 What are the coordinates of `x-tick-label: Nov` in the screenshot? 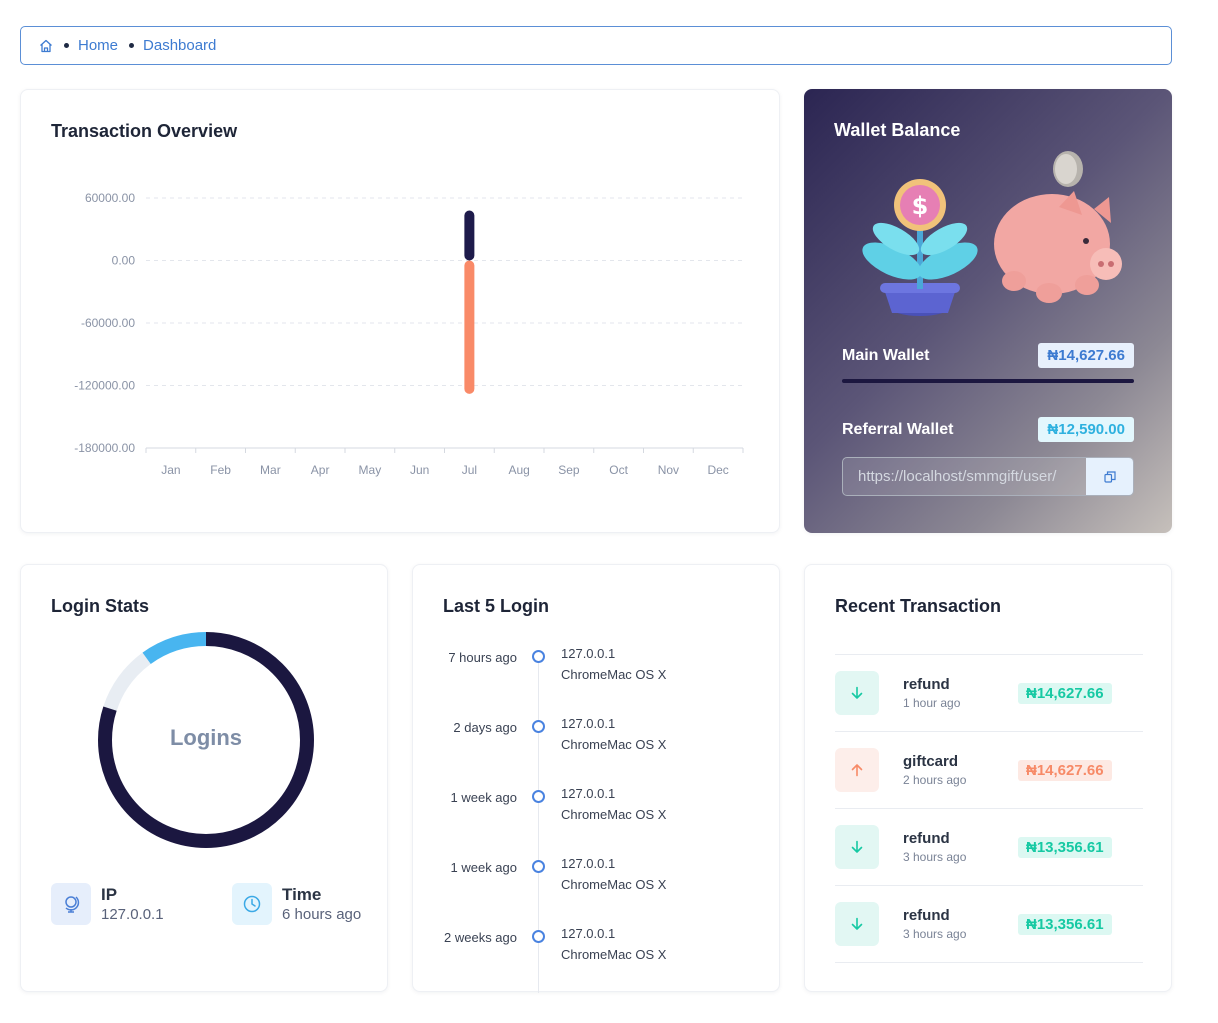 It's located at (668, 470).